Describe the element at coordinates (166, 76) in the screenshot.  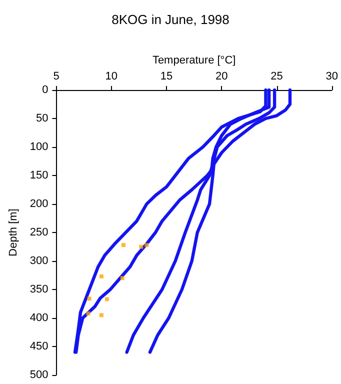
I see `x-tick-label: 15` at that location.